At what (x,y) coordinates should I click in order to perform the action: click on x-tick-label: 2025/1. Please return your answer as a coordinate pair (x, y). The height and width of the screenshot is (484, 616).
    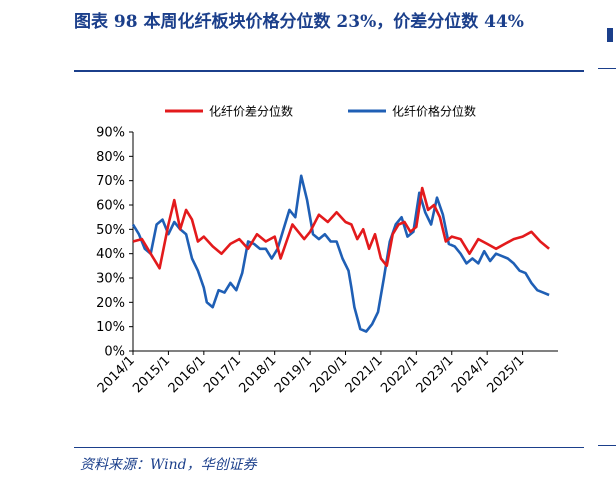
    Looking at the image, I should click on (505, 374).